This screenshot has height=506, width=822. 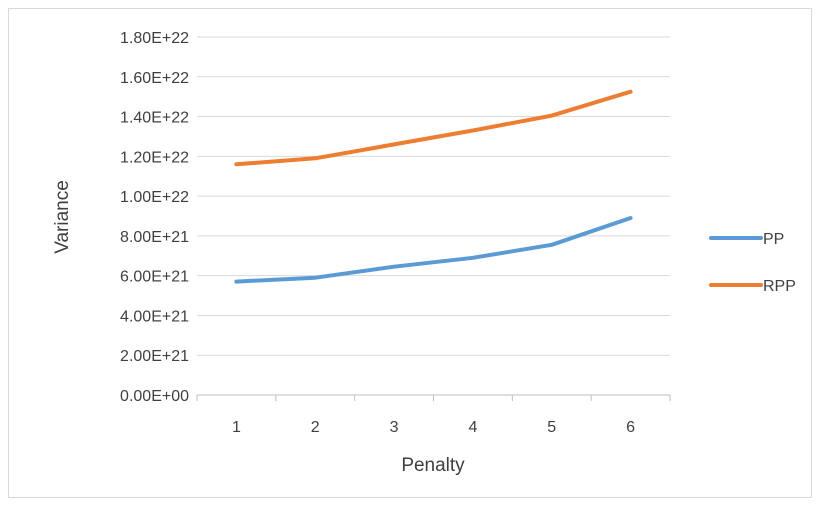 I want to click on y-tick-label: 4.00E+21, so click(x=154, y=316).